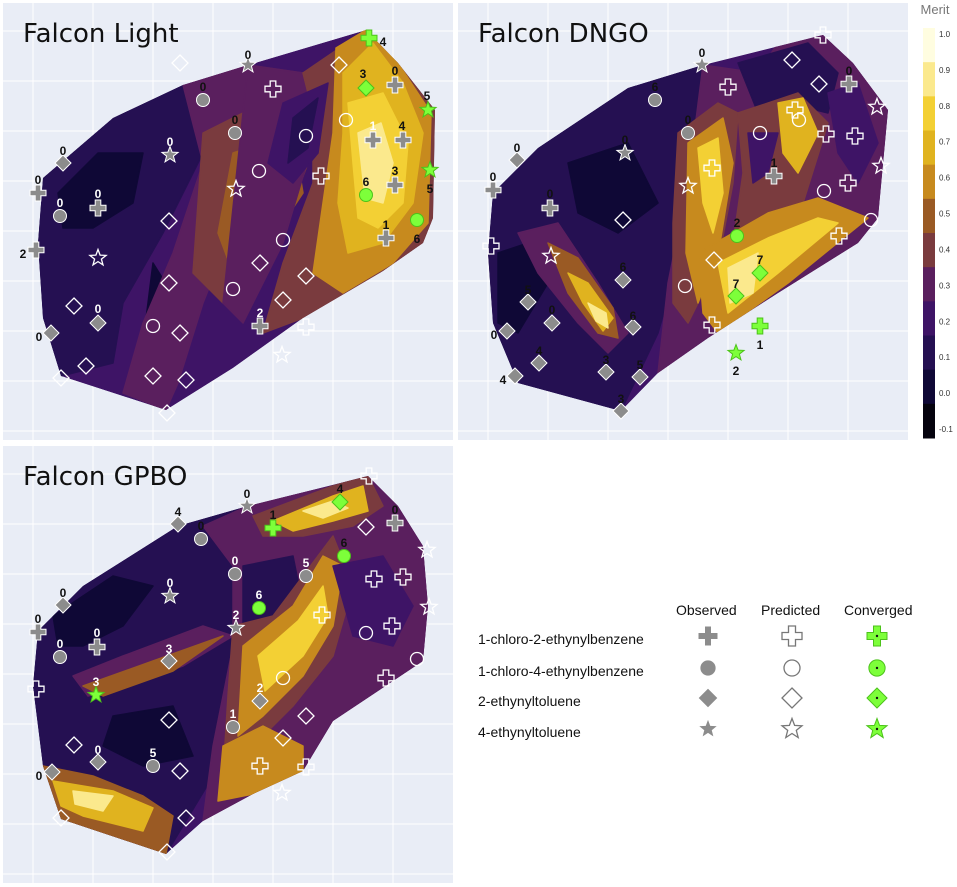  I want to click on colorbar-tick-label: 1.0, so click(945, 34).